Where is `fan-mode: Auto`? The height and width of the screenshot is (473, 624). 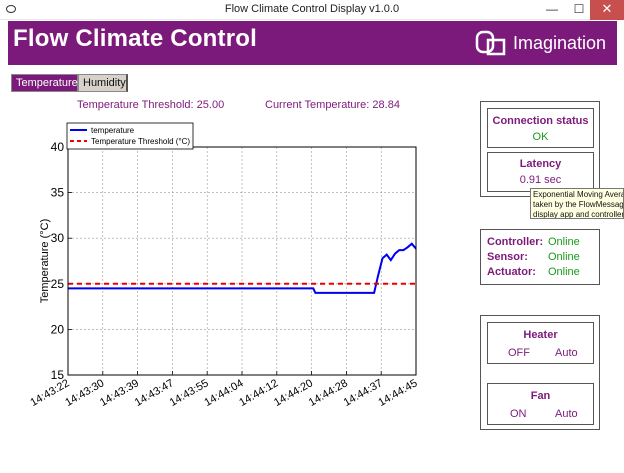
fan-mode: Auto is located at coordinates (566, 414).